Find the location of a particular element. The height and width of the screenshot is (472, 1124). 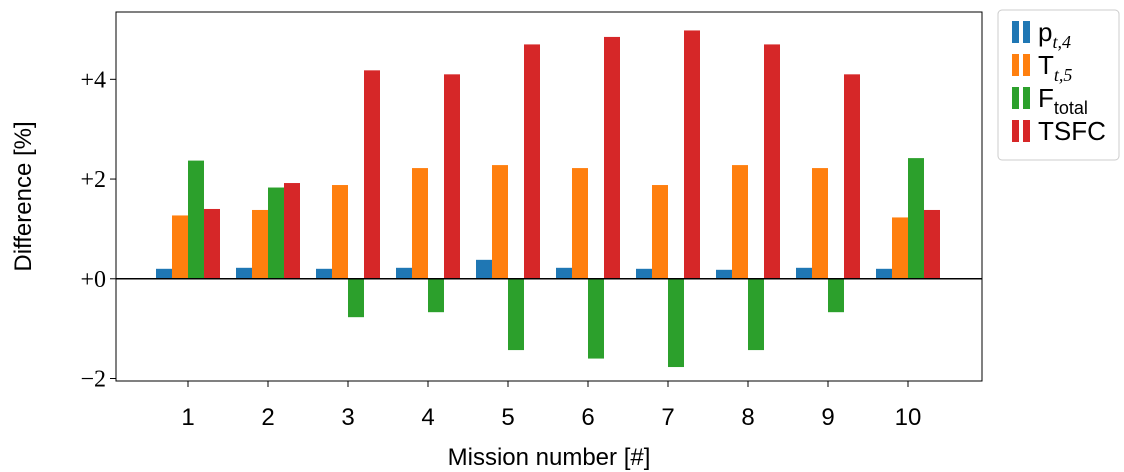

legend-label-p-t-4: pt,4 is located at coordinates (1054, 34).